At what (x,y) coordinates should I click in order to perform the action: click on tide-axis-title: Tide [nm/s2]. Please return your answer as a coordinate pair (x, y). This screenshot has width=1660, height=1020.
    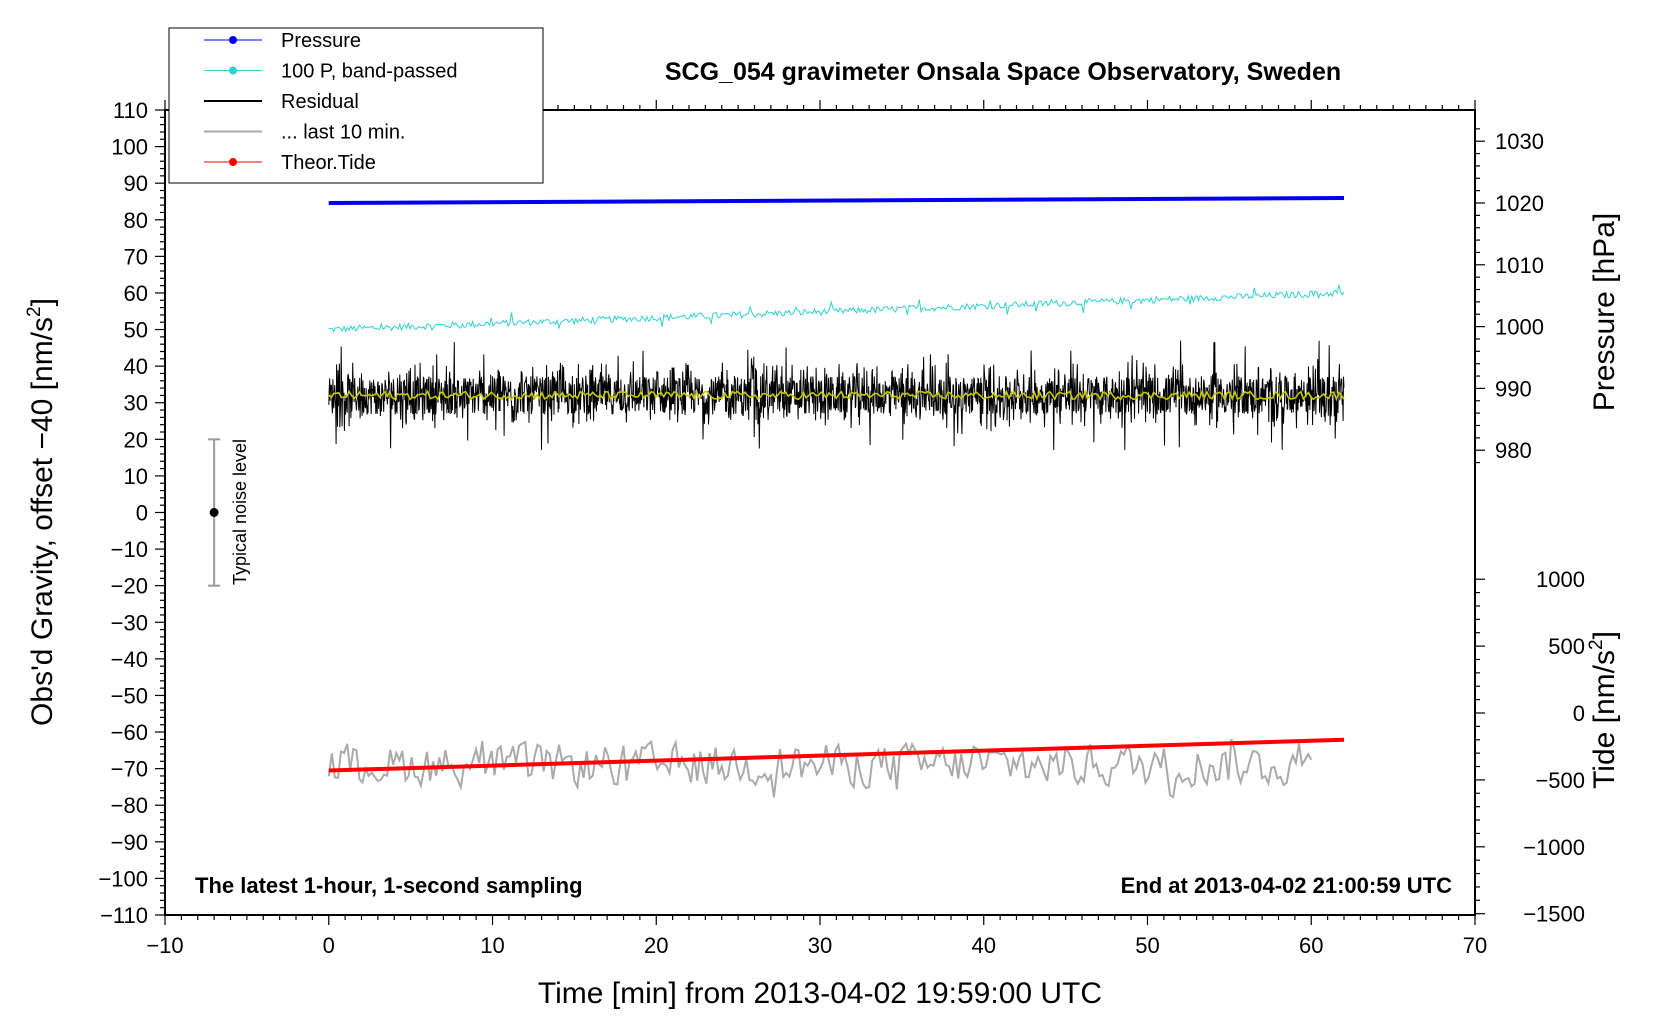
    Looking at the image, I should click on (1603, 710).